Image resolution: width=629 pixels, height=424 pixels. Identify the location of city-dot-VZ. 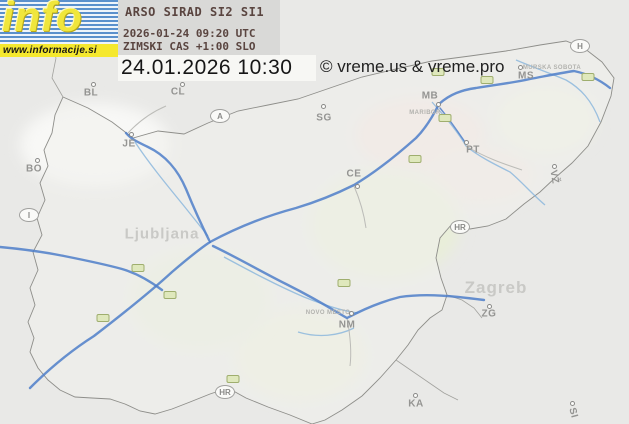
(554, 166).